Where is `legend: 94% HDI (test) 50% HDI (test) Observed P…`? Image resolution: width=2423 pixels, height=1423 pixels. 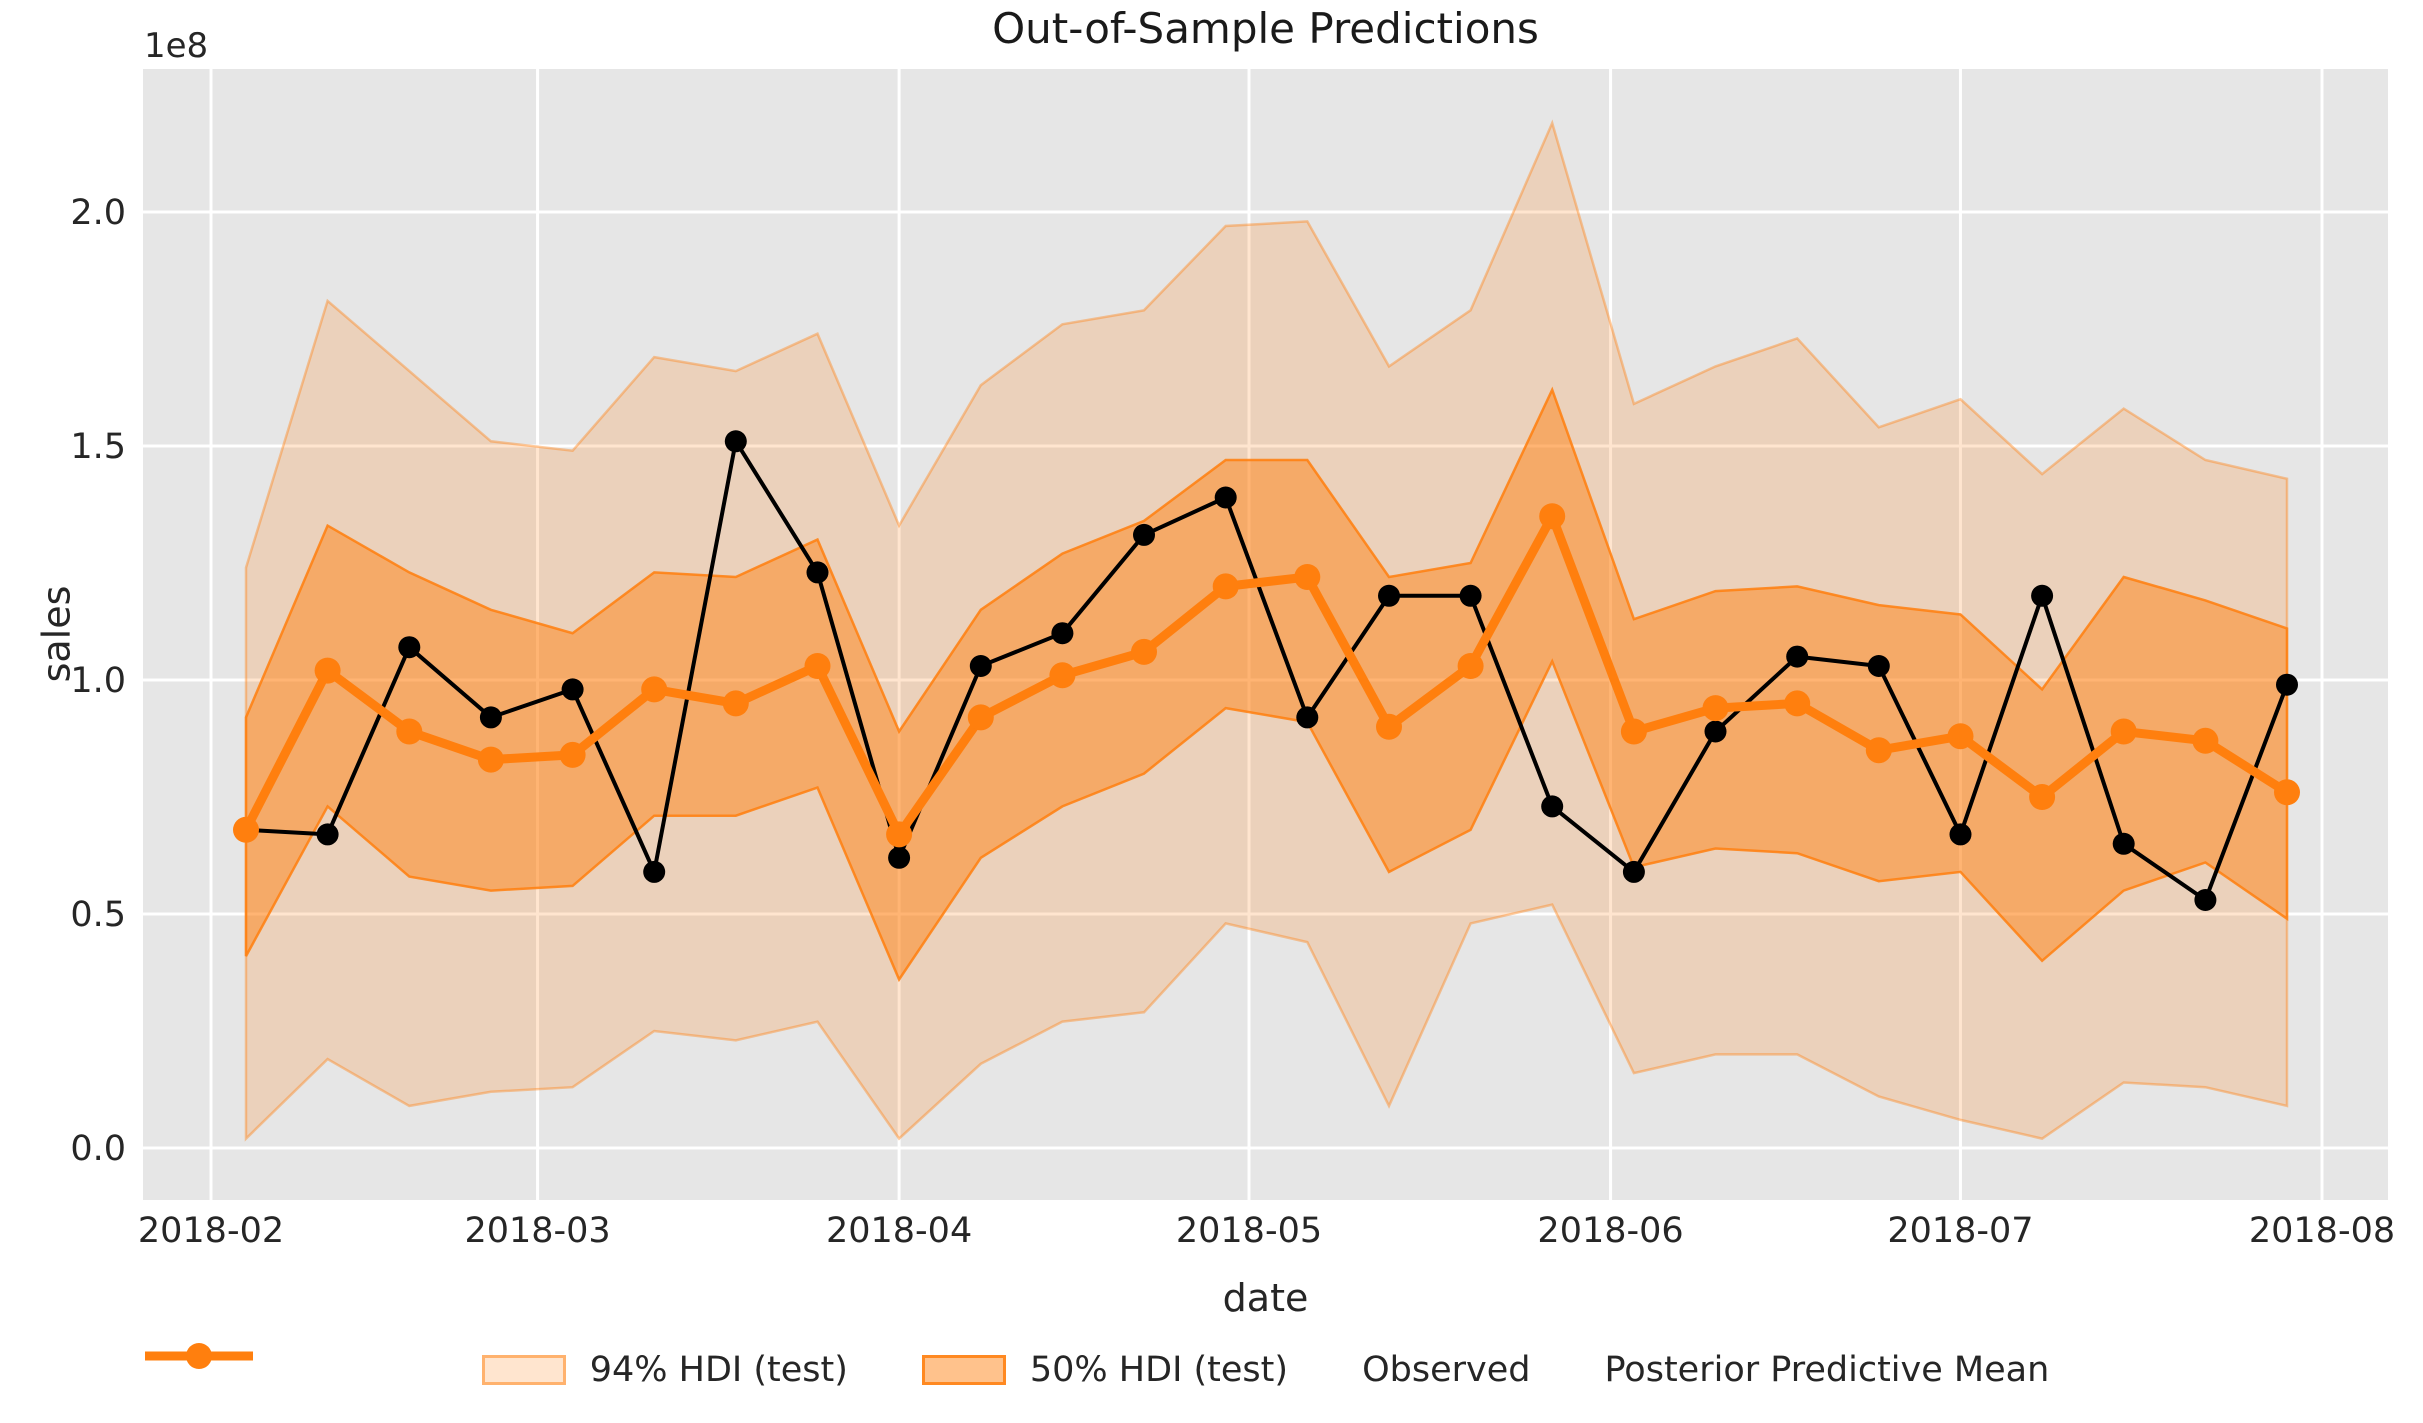
legend: 94% HDI (test) 50% HDI (test) Observed P… is located at coordinates (1265, 1370).